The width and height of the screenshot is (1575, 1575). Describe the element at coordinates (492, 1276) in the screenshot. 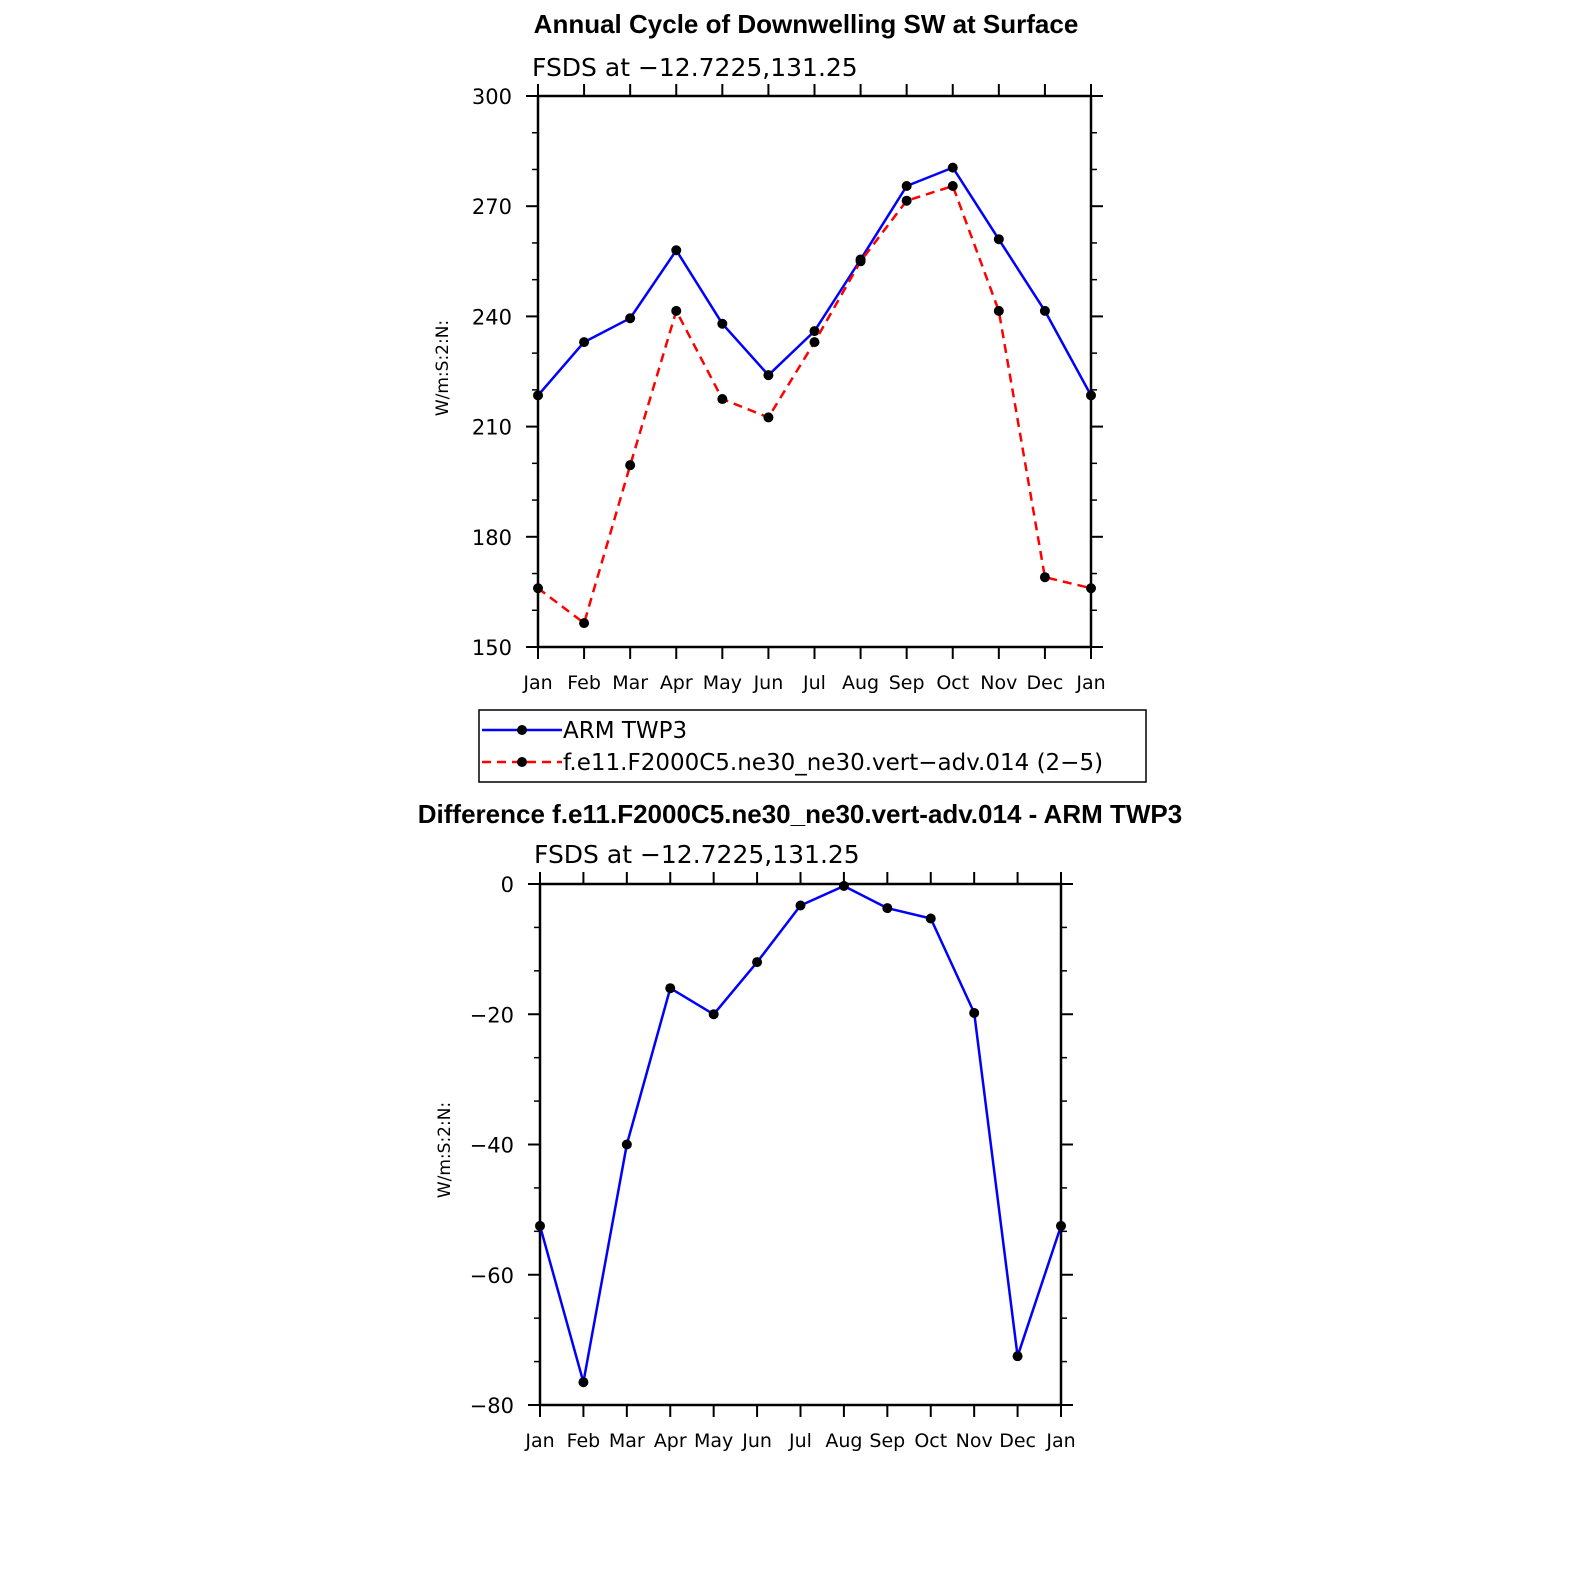

I see `y-tick-label: −60` at that location.